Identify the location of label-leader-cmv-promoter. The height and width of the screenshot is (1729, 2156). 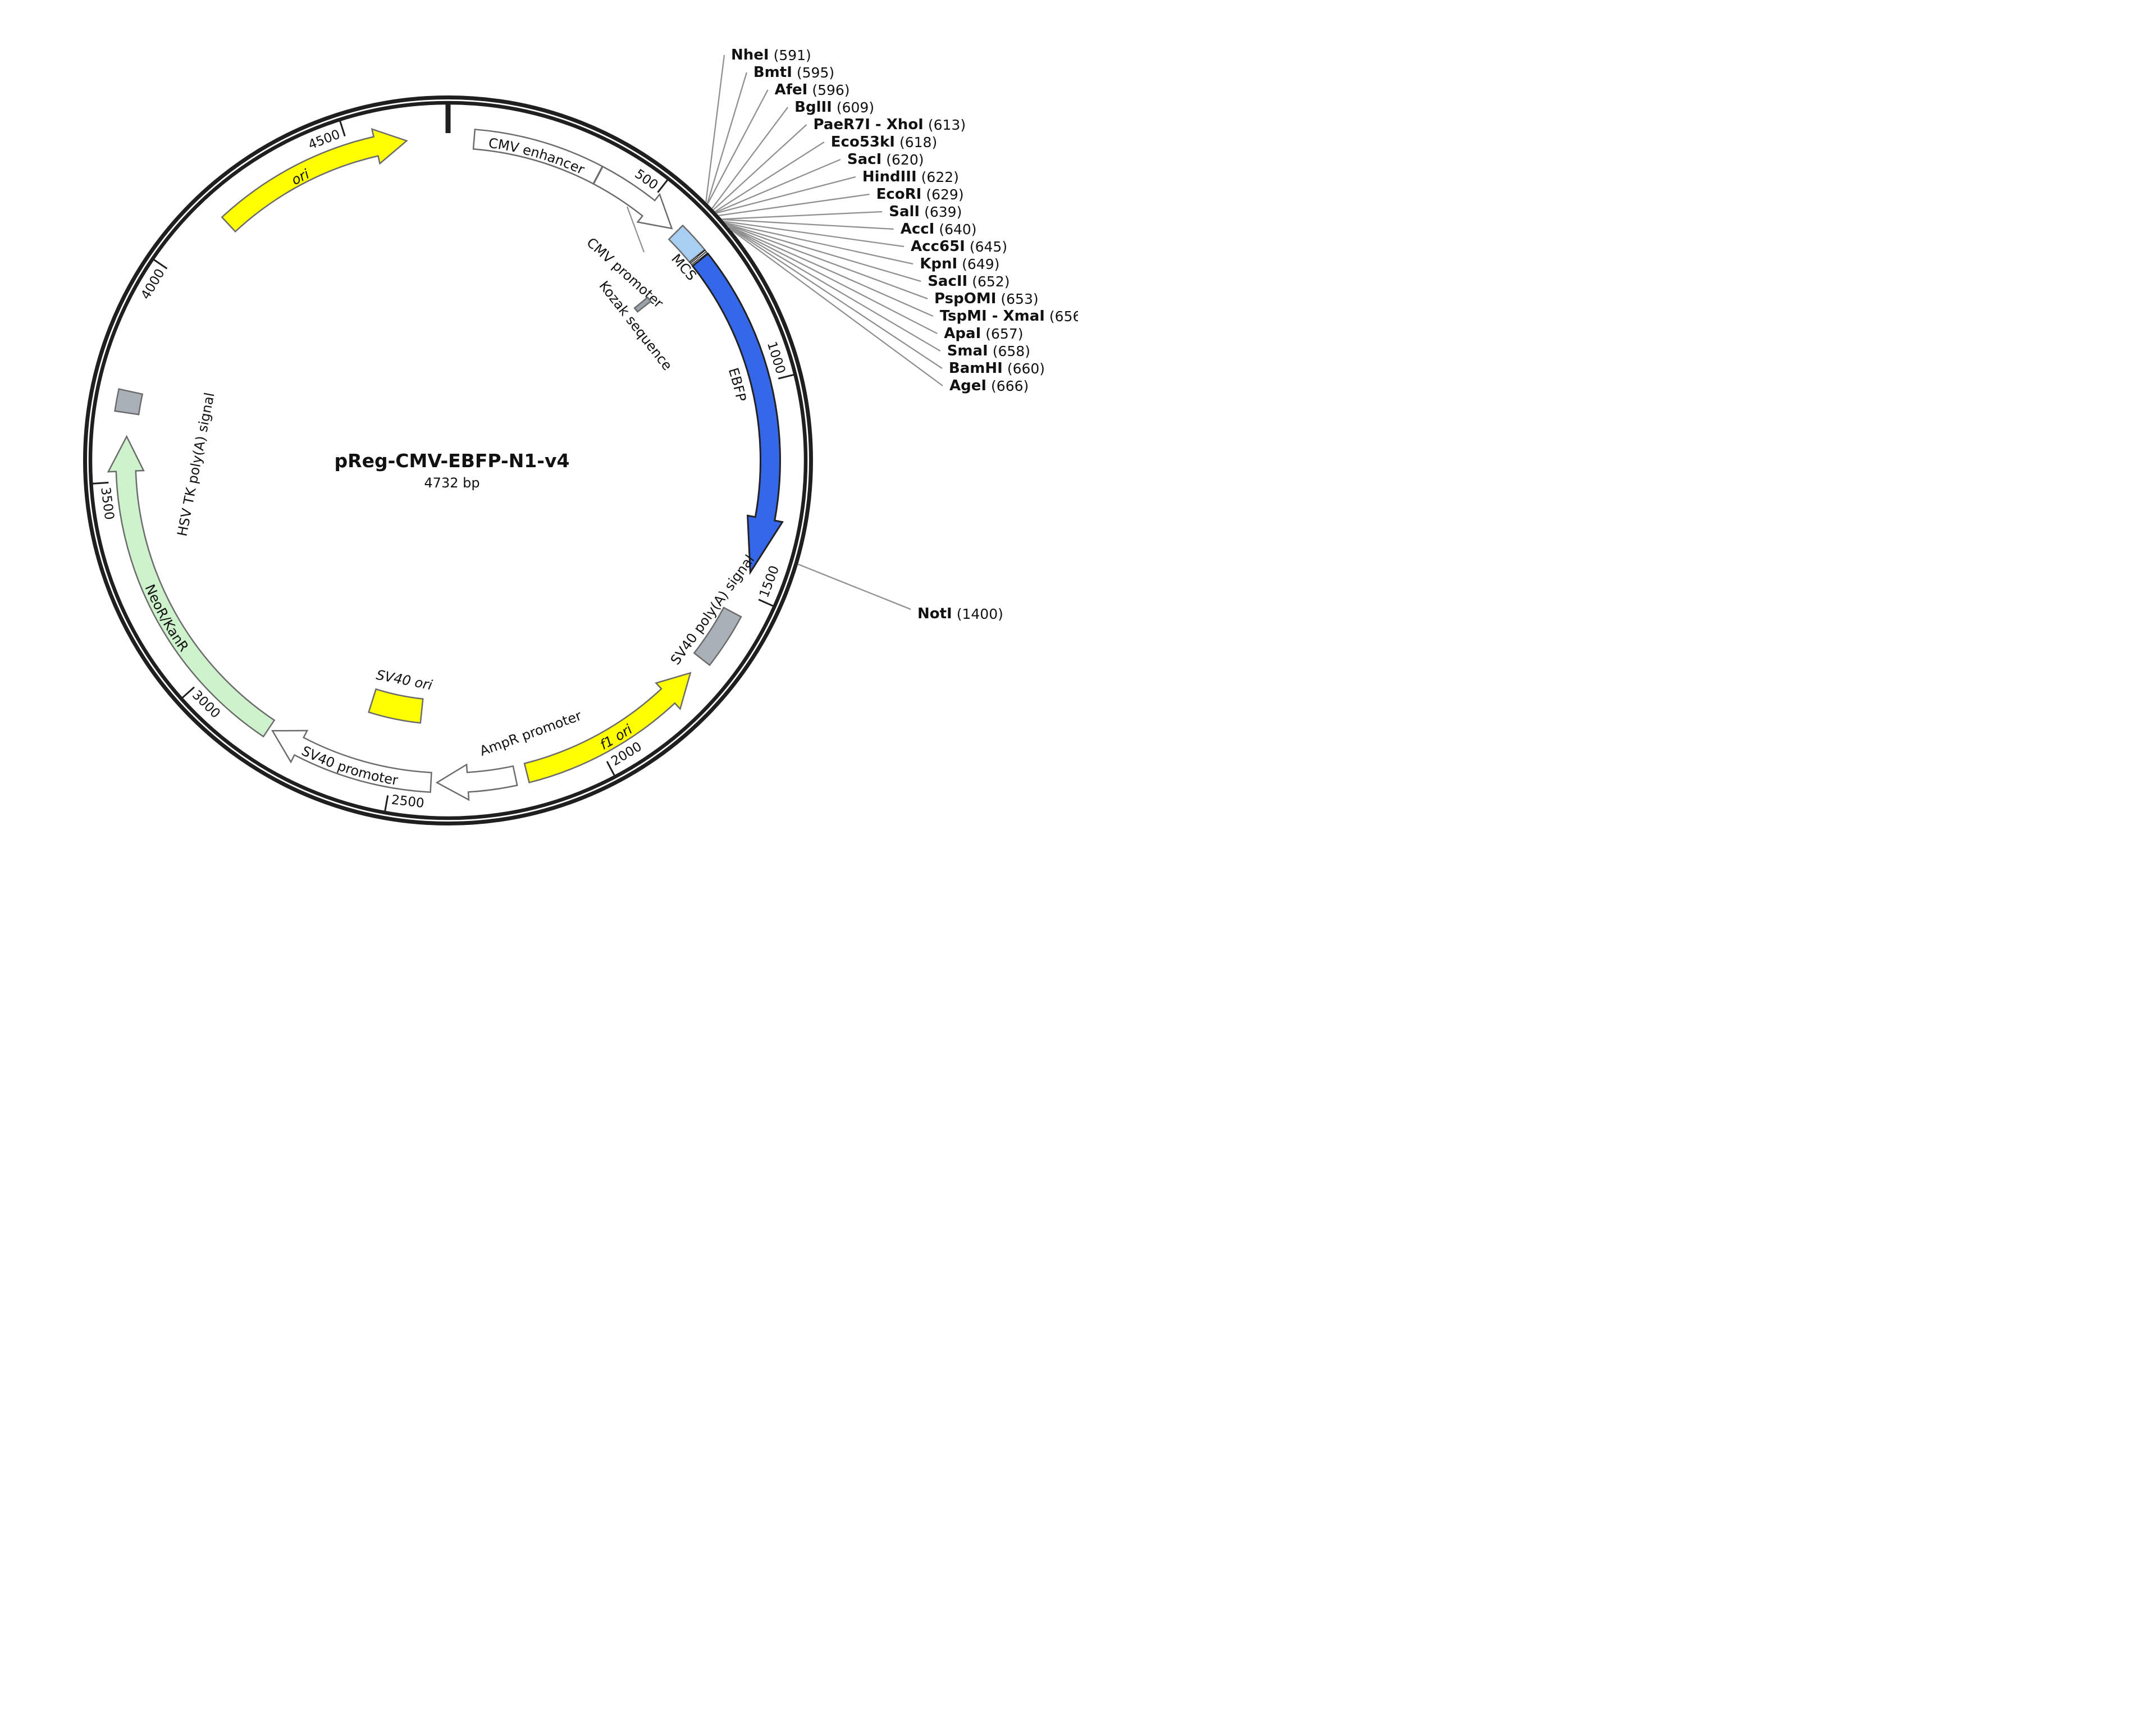
(635, 229).